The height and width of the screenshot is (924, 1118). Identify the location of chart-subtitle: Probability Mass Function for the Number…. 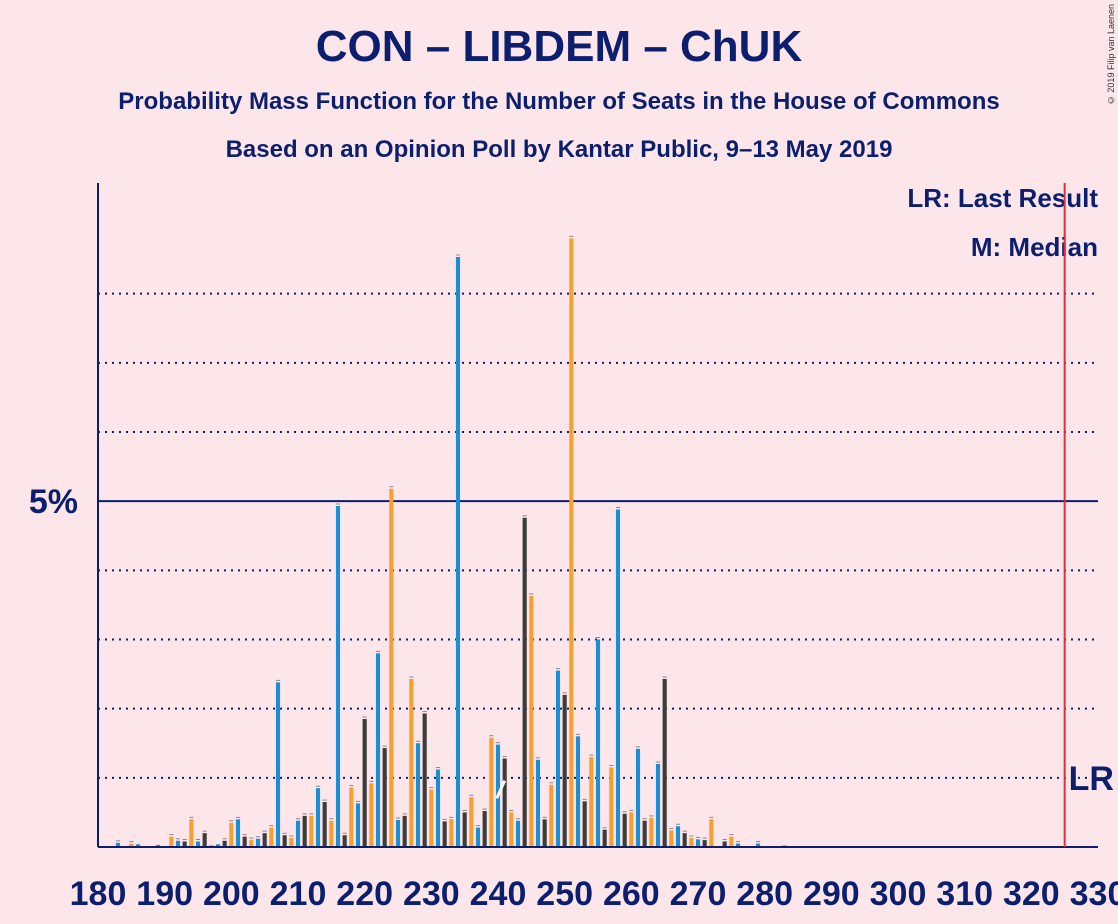
(559, 101).